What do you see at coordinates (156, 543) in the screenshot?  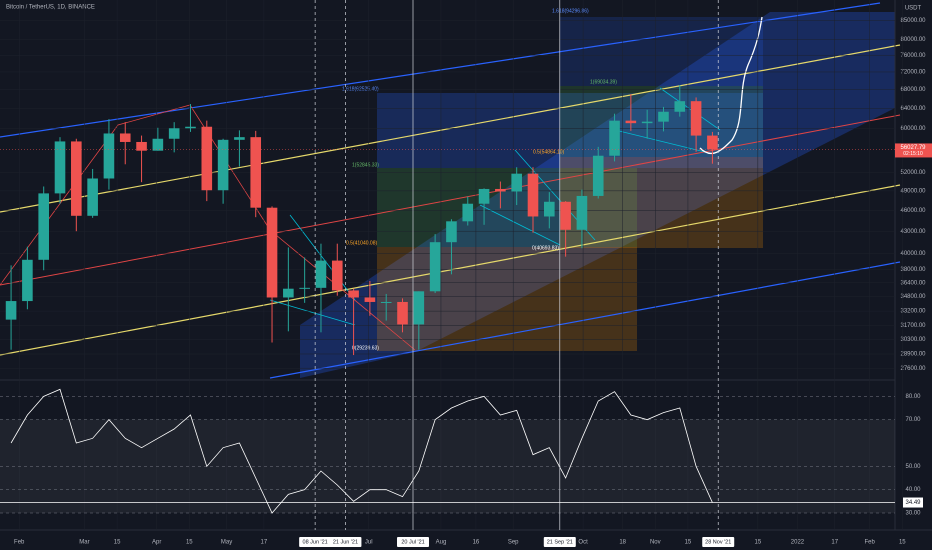 I see `x-tick-label: Apr` at bounding box center [156, 543].